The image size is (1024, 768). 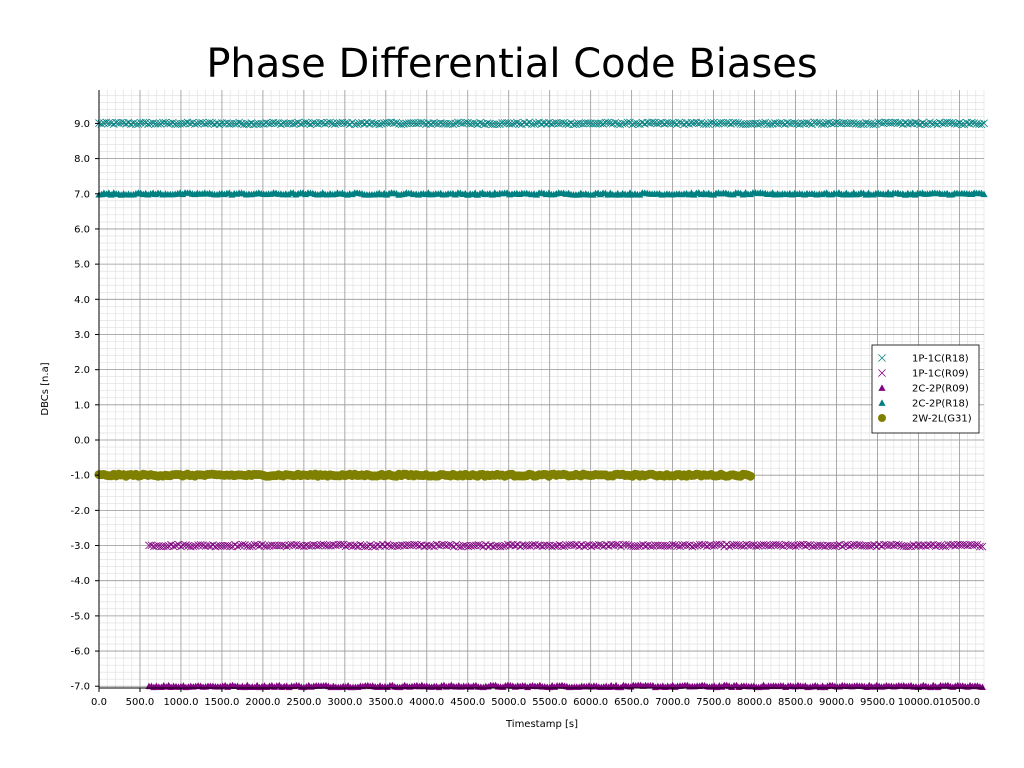 I want to click on legend-entry: 2C-2P(R18), so click(x=940, y=404).